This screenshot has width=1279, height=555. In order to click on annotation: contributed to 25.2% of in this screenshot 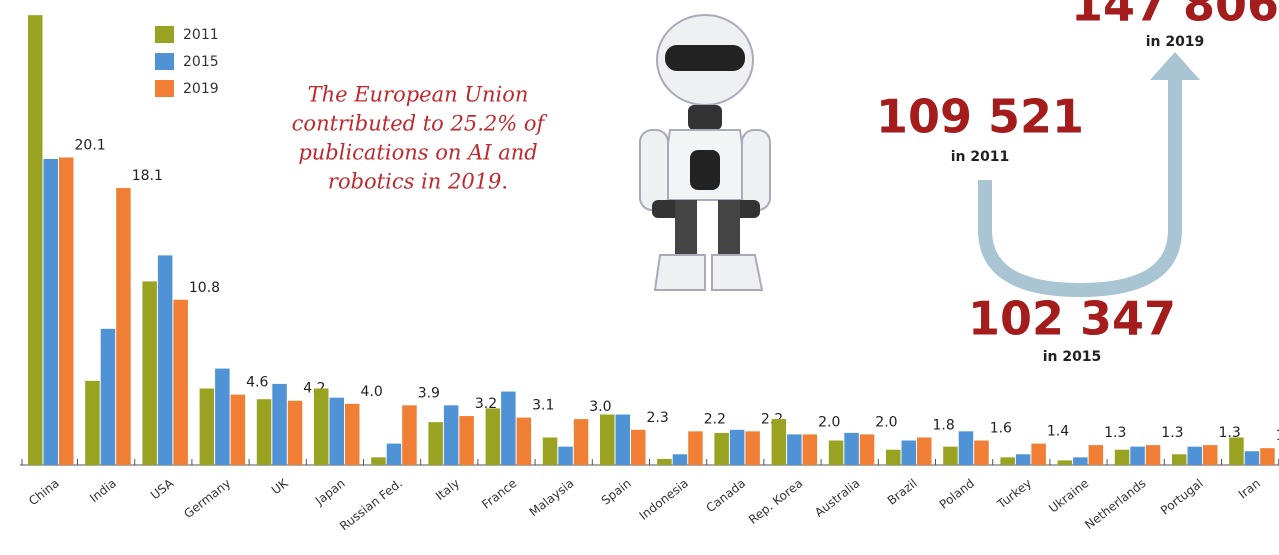, I will do `click(420, 124)`.